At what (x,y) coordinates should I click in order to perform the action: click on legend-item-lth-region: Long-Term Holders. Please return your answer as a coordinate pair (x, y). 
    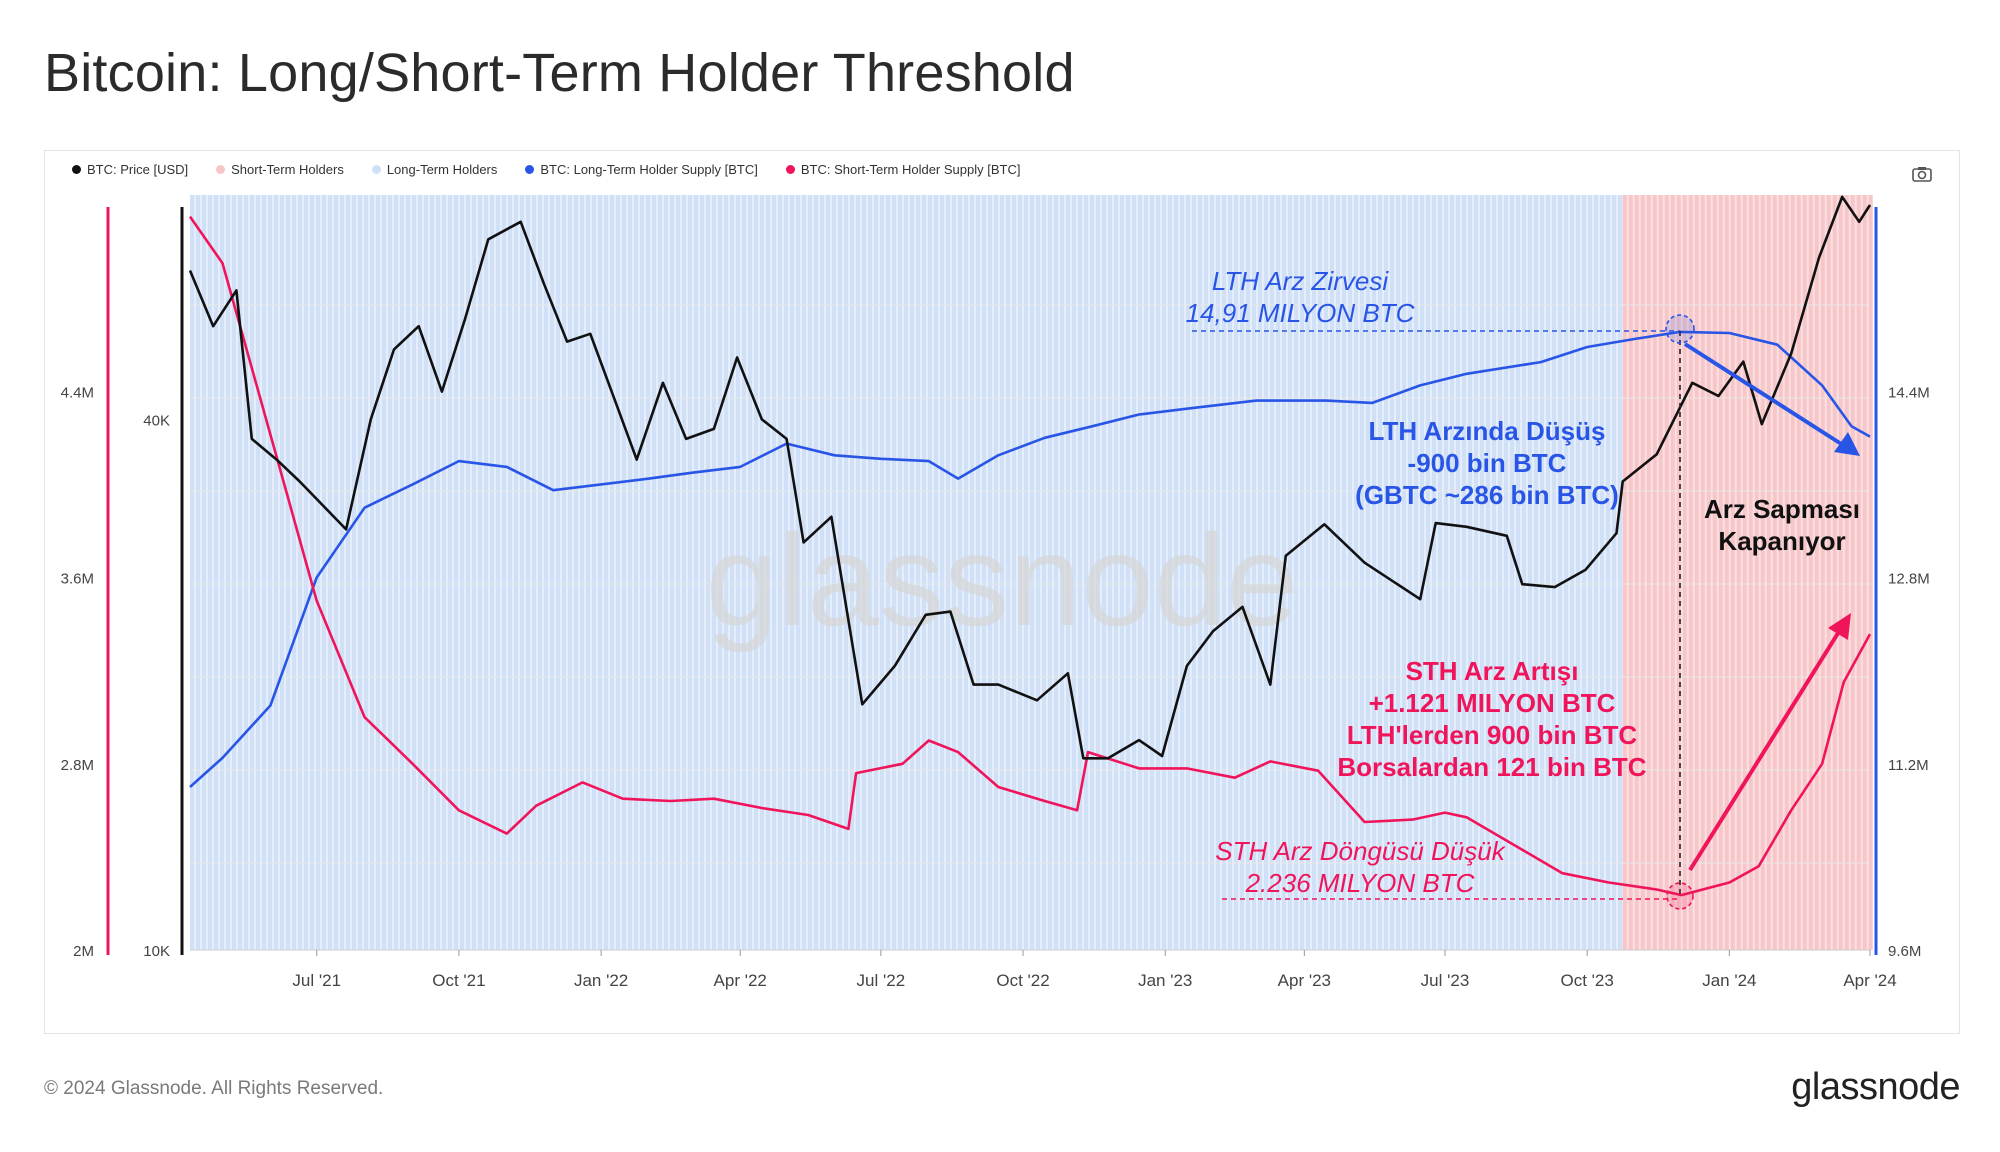
    Looking at the image, I should click on (434, 169).